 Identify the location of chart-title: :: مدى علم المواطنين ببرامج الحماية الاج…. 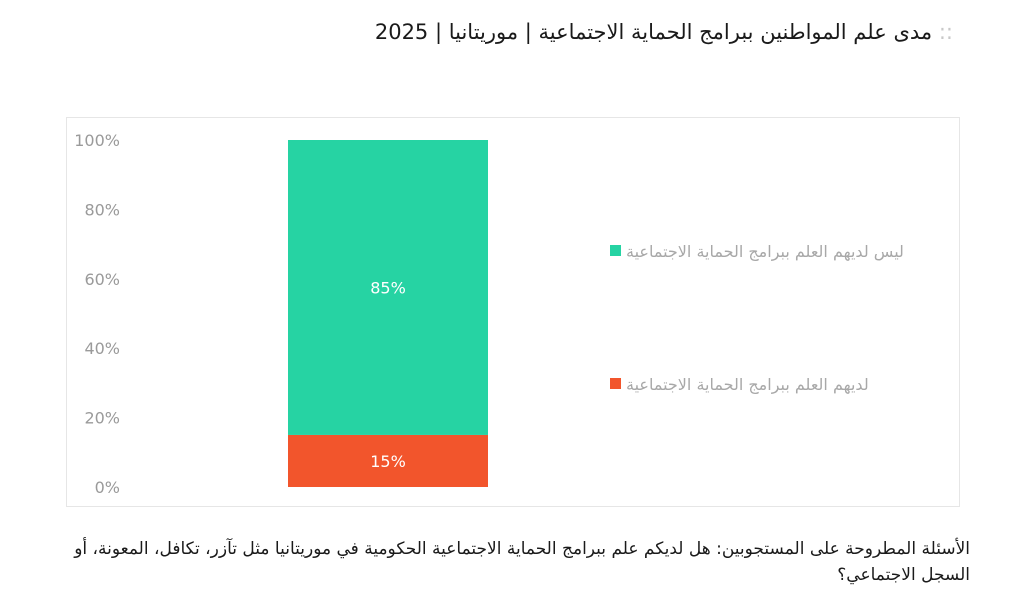
(503, 32).